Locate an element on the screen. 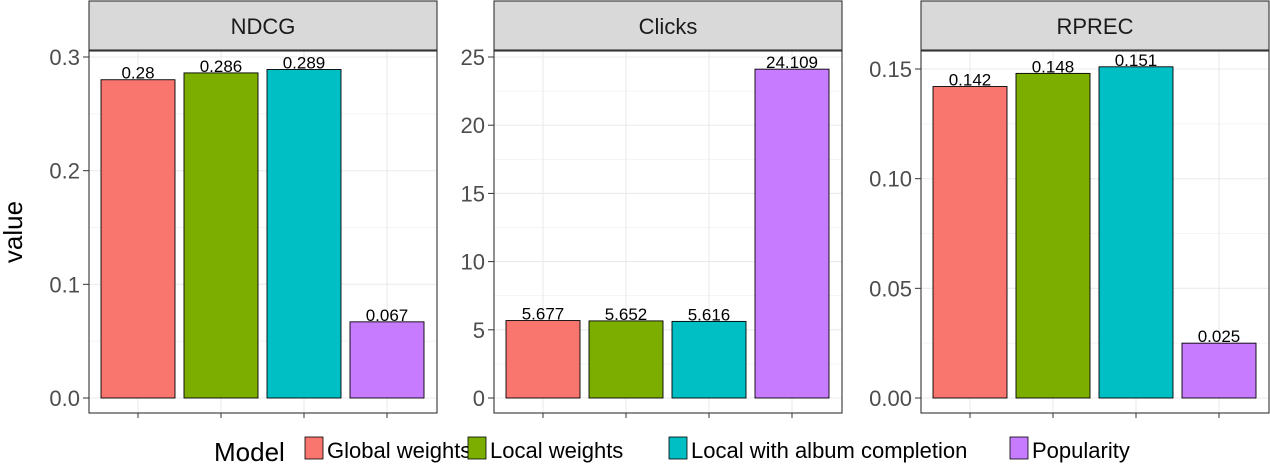  y-tick-label: 0.00 is located at coordinates (890, 398).